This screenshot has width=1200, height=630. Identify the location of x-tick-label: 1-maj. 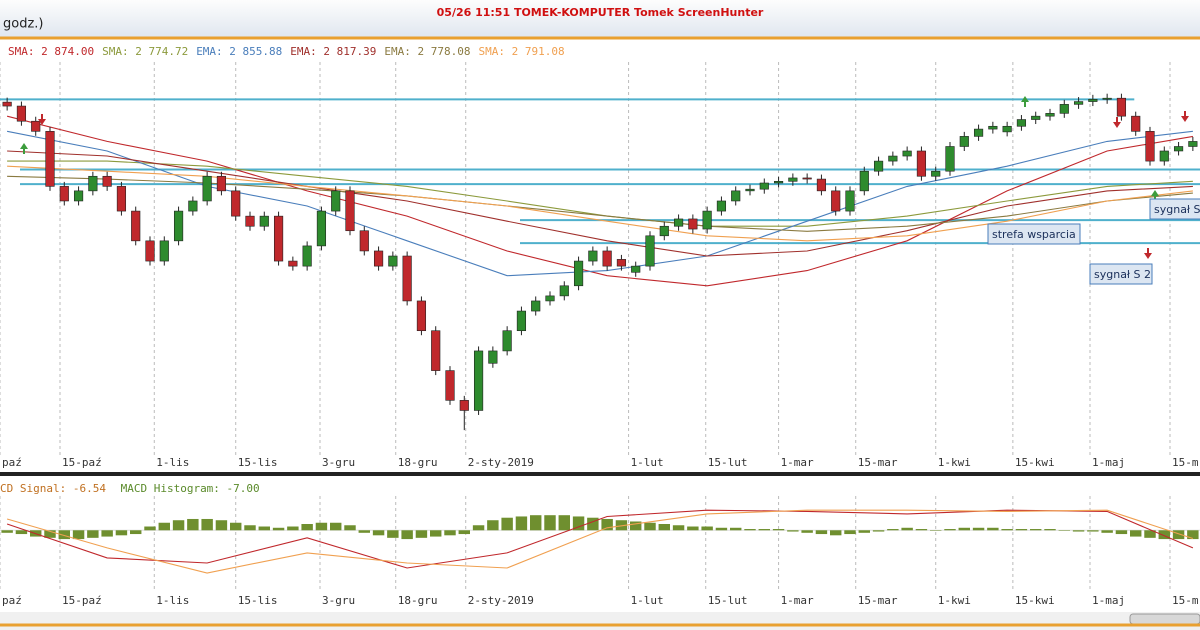
(1108, 462).